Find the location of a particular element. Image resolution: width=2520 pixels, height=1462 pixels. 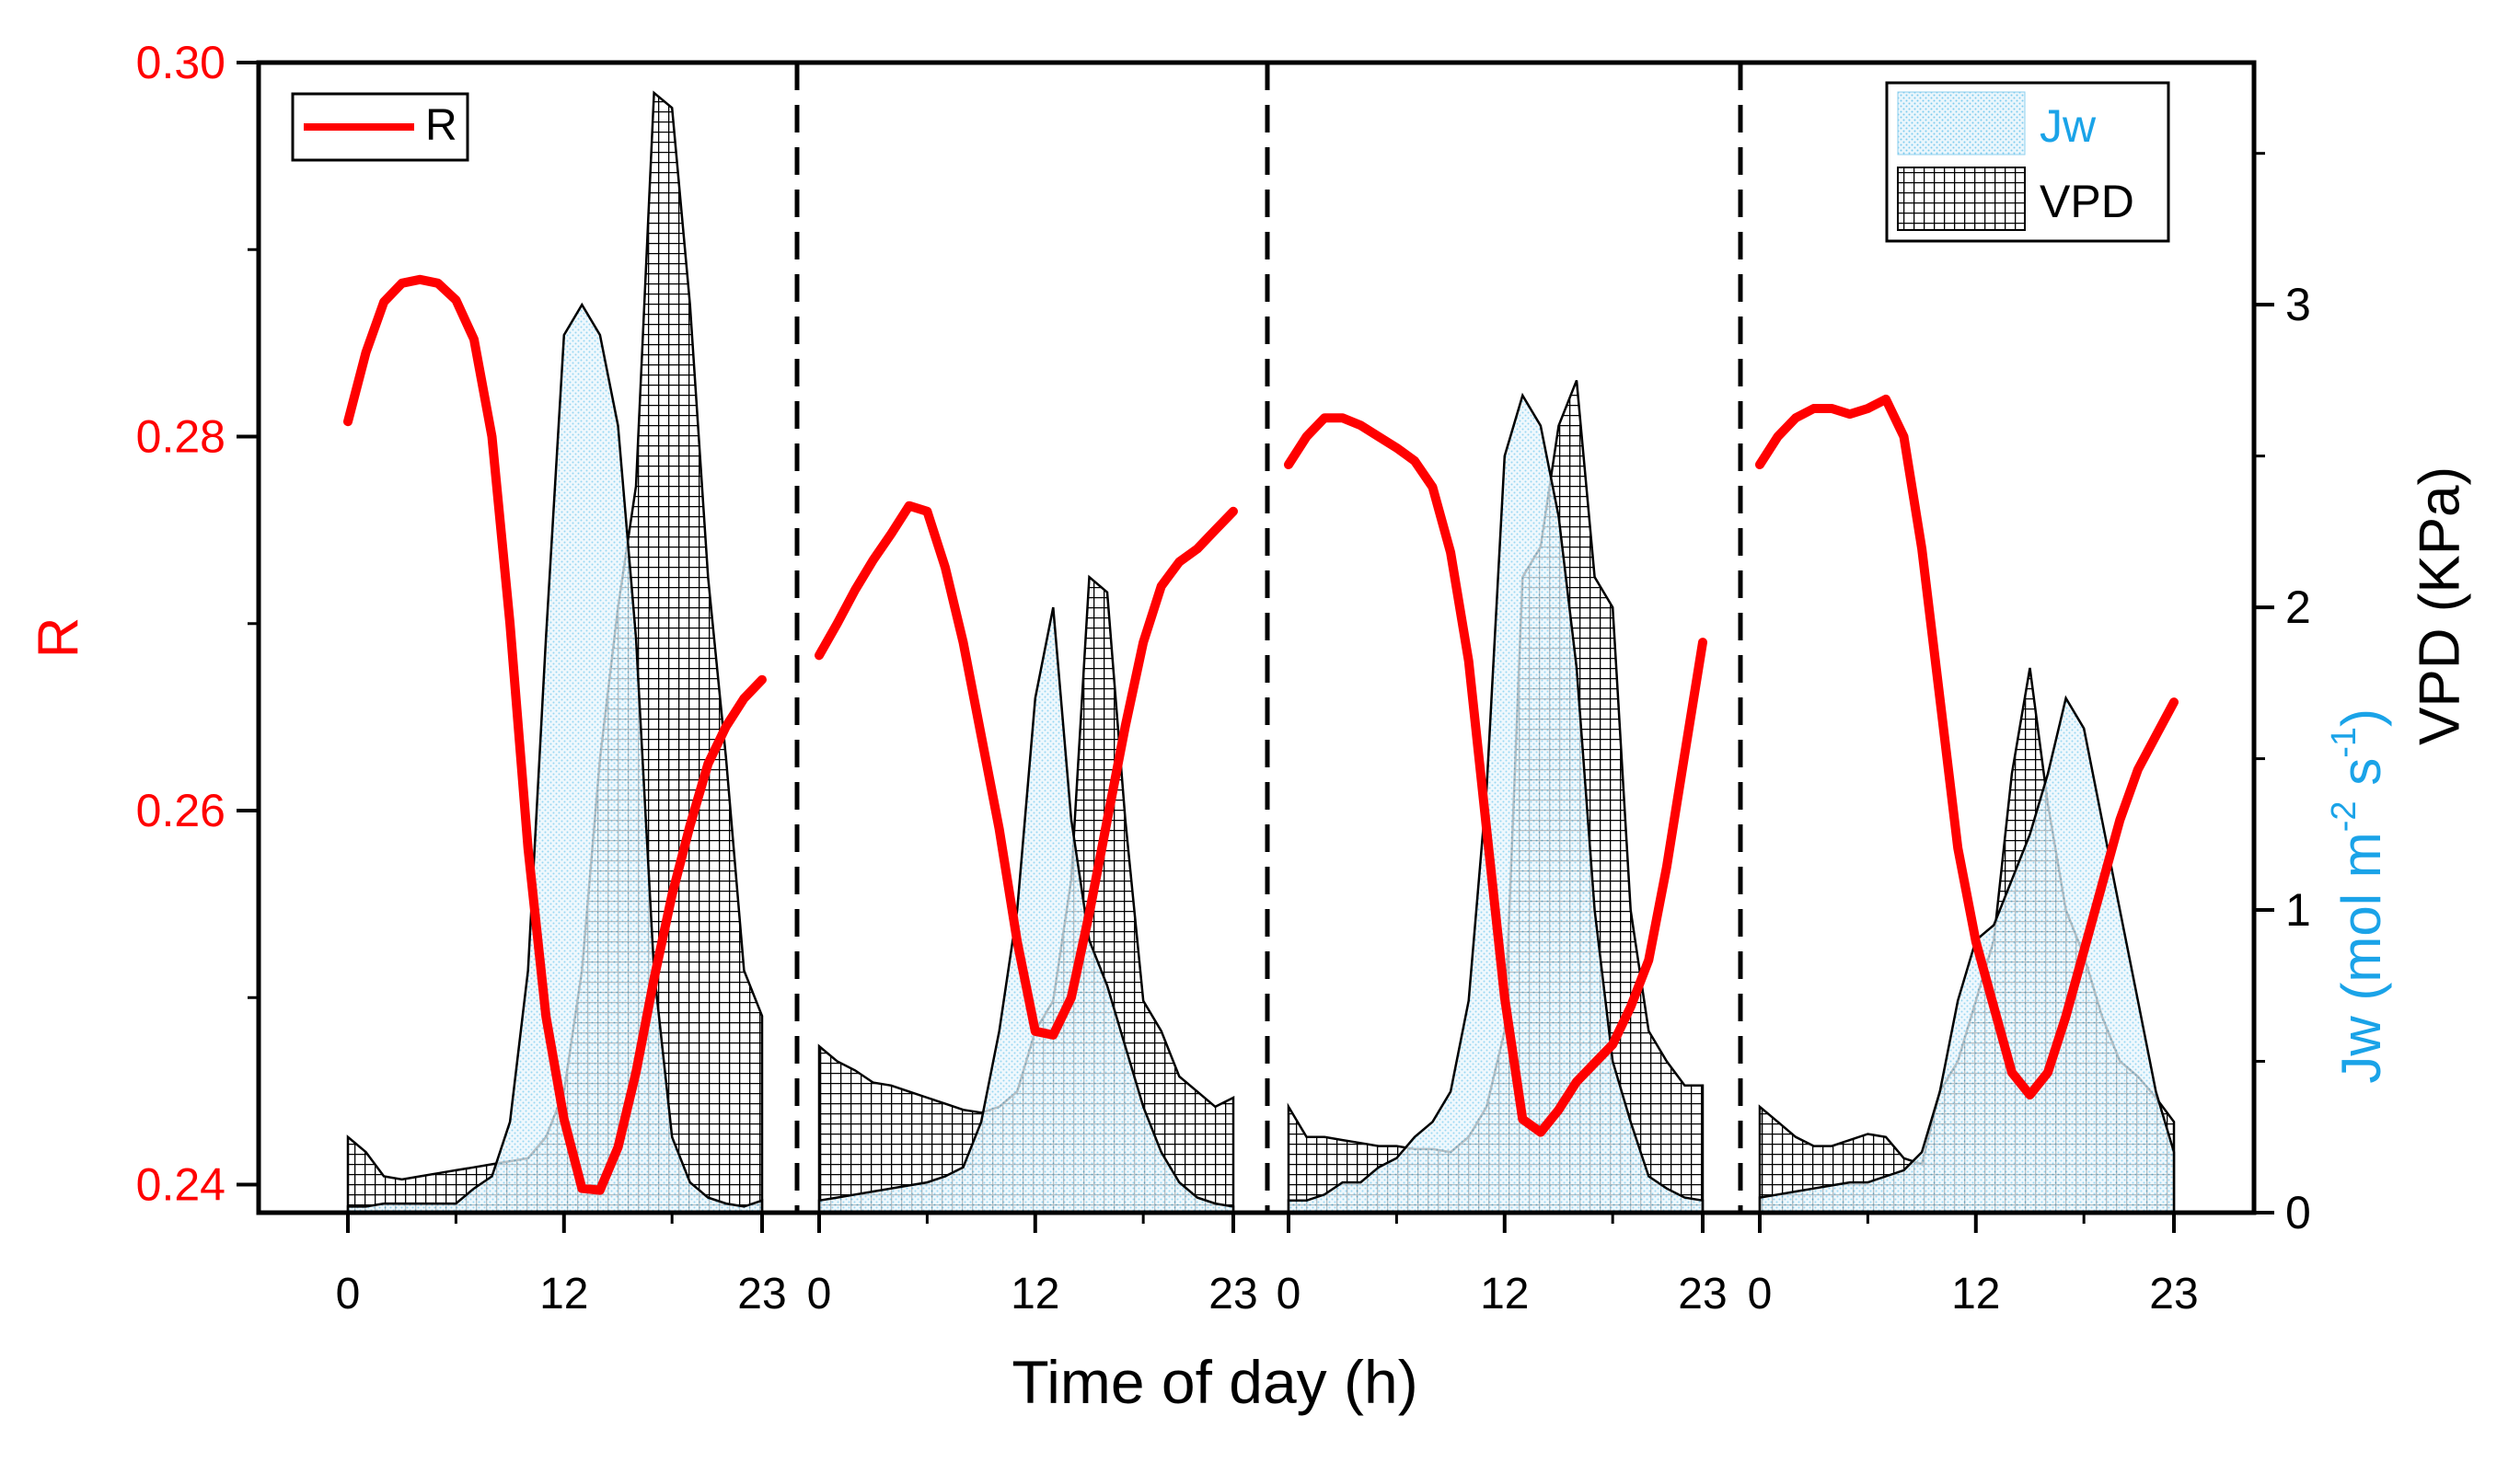

legend-vpd-swatch is located at coordinates (1961, 199).